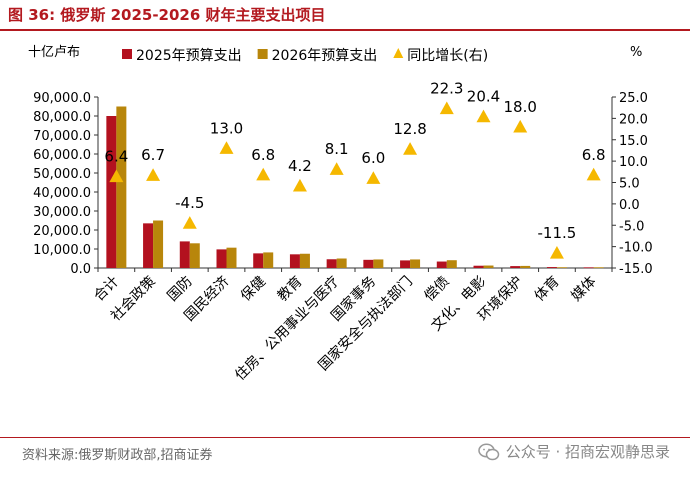 This screenshot has height=480, width=690. Describe the element at coordinates (629, 205) in the screenshot. I see `y-right-tick-label: 0.0` at that location.